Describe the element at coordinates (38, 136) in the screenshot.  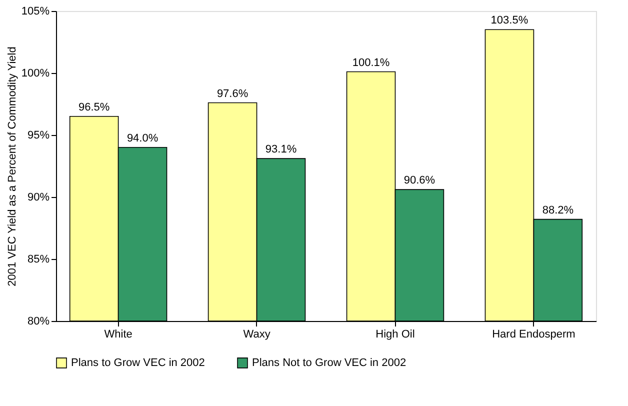
I see `y-tick-label: 95%` at that location.